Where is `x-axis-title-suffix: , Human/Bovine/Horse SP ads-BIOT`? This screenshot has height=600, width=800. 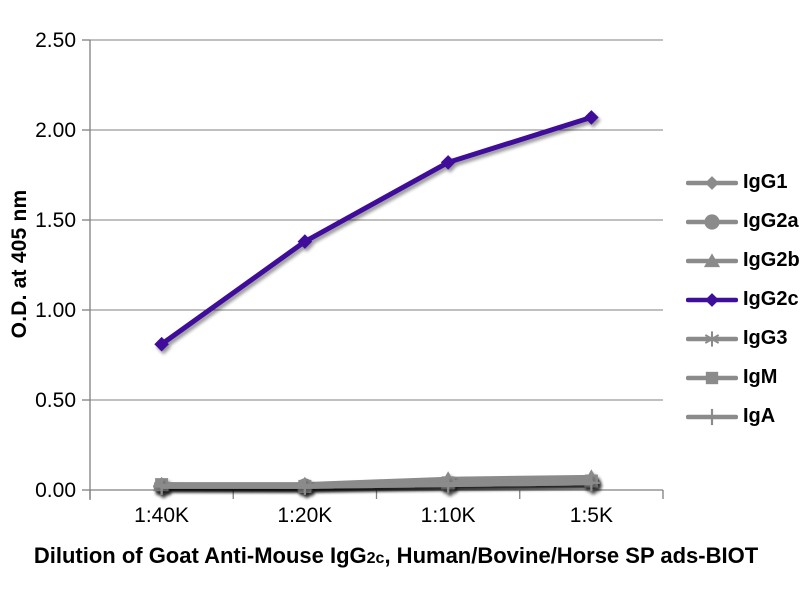 x-axis-title-suffix: , Human/Bovine/Horse SP ads-BIOT is located at coordinates (571, 555).